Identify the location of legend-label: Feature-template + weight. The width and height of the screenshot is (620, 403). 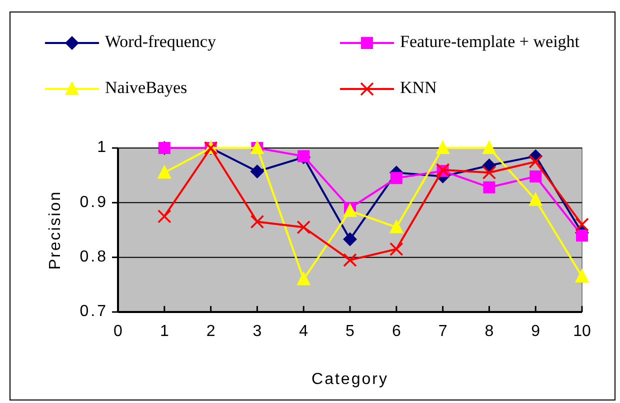
(490, 41).